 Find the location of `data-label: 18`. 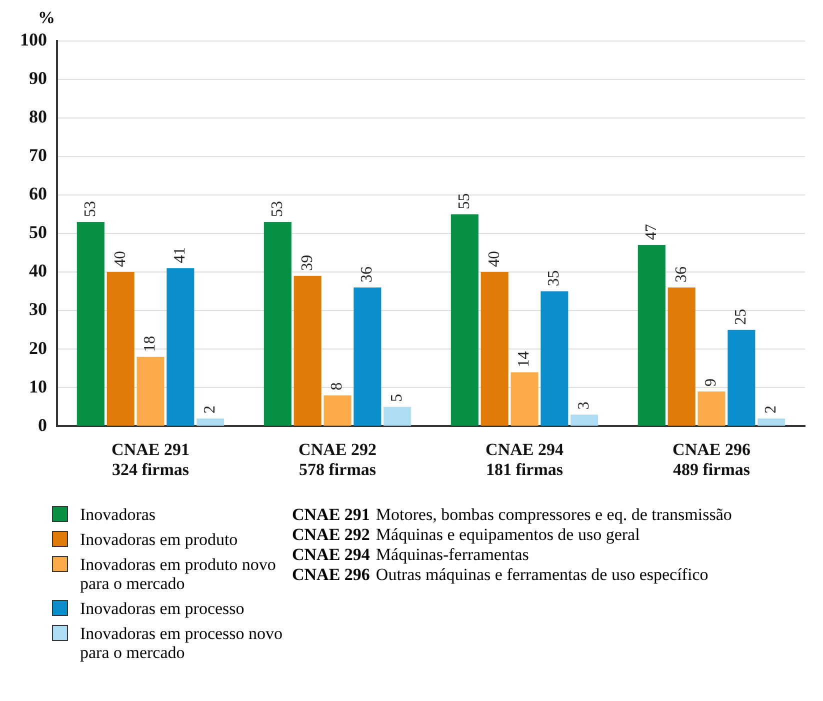

data-label: 18 is located at coordinates (150, 344).